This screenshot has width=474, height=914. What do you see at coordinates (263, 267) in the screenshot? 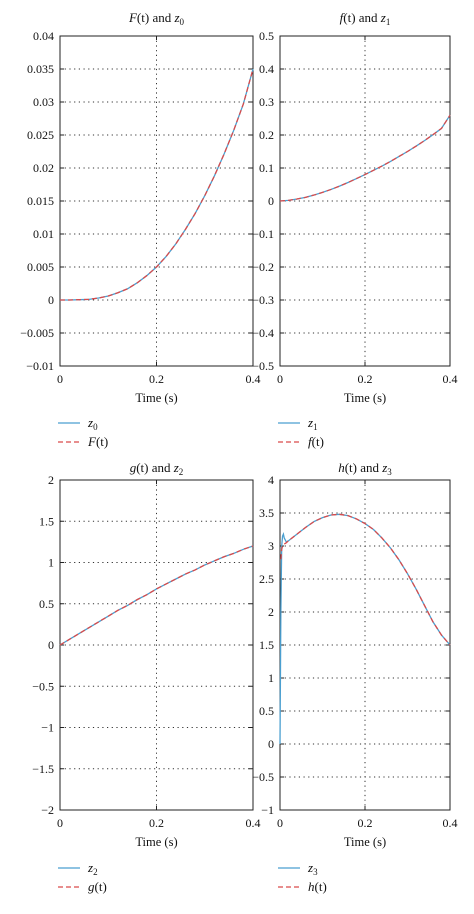
I see `y-tick-label: −0.2` at bounding box center [263, 267].